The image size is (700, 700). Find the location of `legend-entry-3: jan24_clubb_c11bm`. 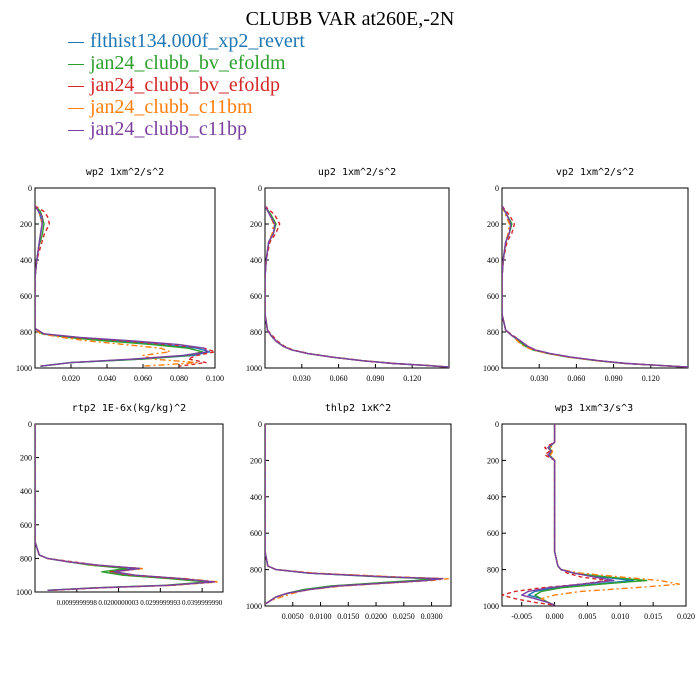

legend-entry-3: jan24_clubb_c11bm is located at coordinates (186, 107).